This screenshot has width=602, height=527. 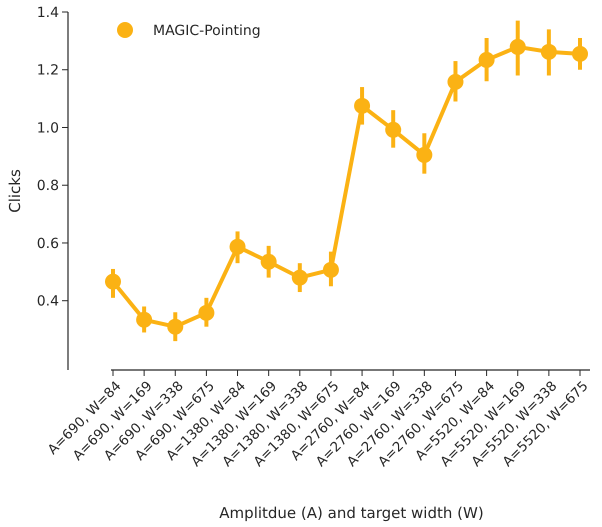 What do you see at coordinates (47, 70) in the screenshot?
I see `y-tick-label: 1.2` at bounding box center [47, 70].